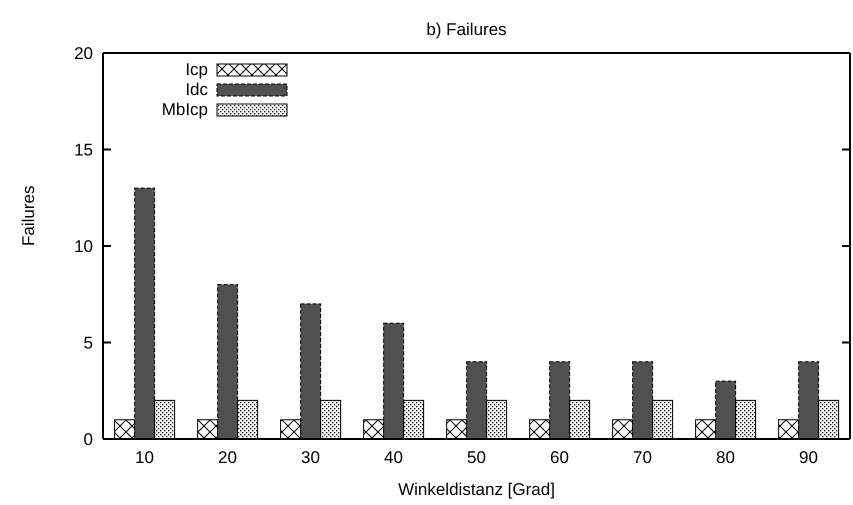 Image resolution: width=853 pixels, height=505 pixels. What do you see at coordinates (466, 29) in the screenshot?
I see `chart-title: b) Failures` at bounding box center [466, 29].